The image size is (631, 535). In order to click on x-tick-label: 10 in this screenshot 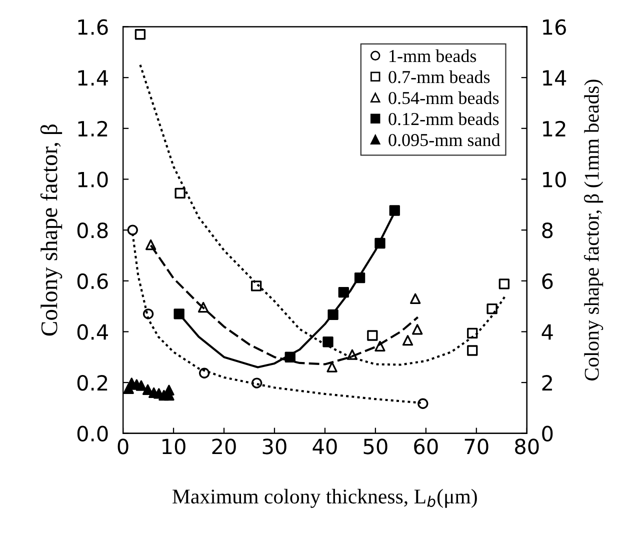, I will do `click(174, 446)`.